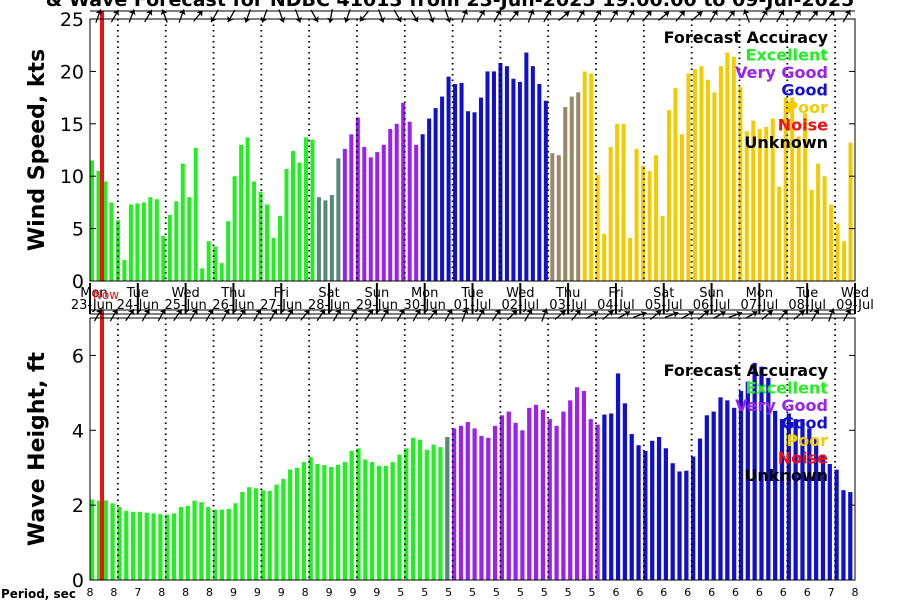 This screenshot has width=900, height=600. What do you see at coordinates (72, 125) in the screenshot?
I see `y-tick-label: 15` at bounding box center [72, 125].